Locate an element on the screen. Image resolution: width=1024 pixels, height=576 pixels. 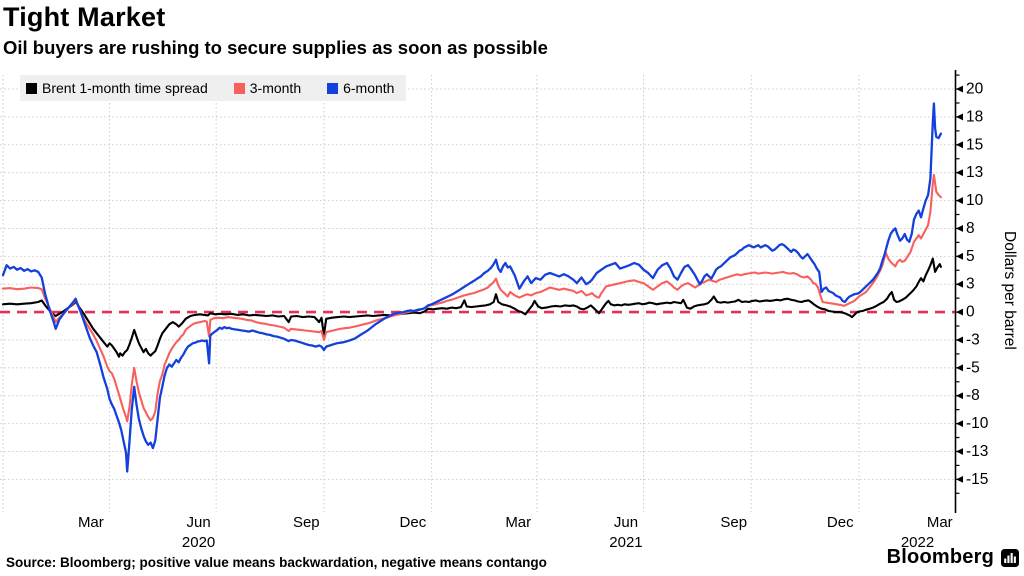
y-axis-title: Dollars per barrel is located at coordinates (1009, 290).